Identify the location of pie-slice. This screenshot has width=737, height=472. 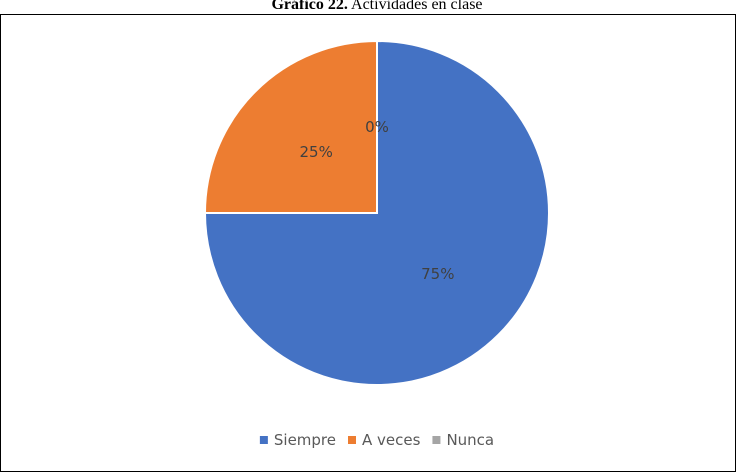
(290, 126).